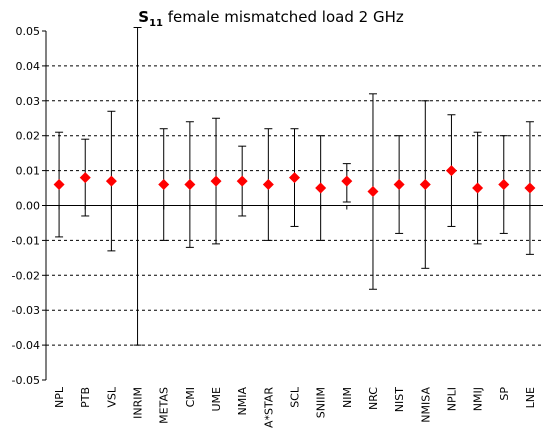 Image resolution: width=543 pixels, height=448 pixels. I want to click on x-tick-label: SNIIM, so click(321, 402).